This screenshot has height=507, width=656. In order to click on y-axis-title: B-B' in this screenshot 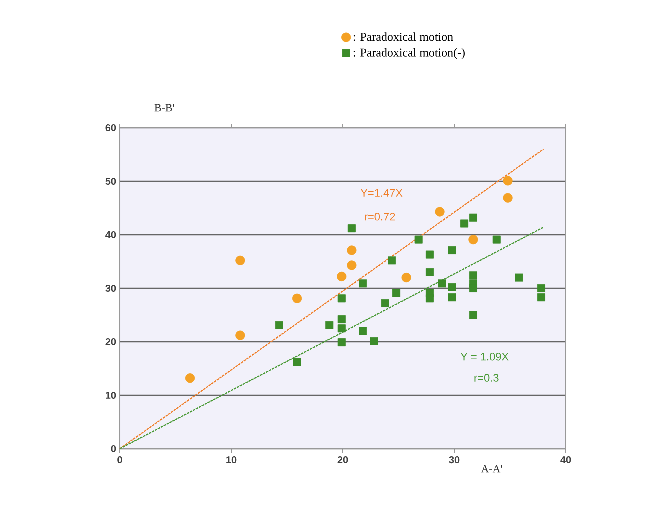, I will do `click(164, 108)`.